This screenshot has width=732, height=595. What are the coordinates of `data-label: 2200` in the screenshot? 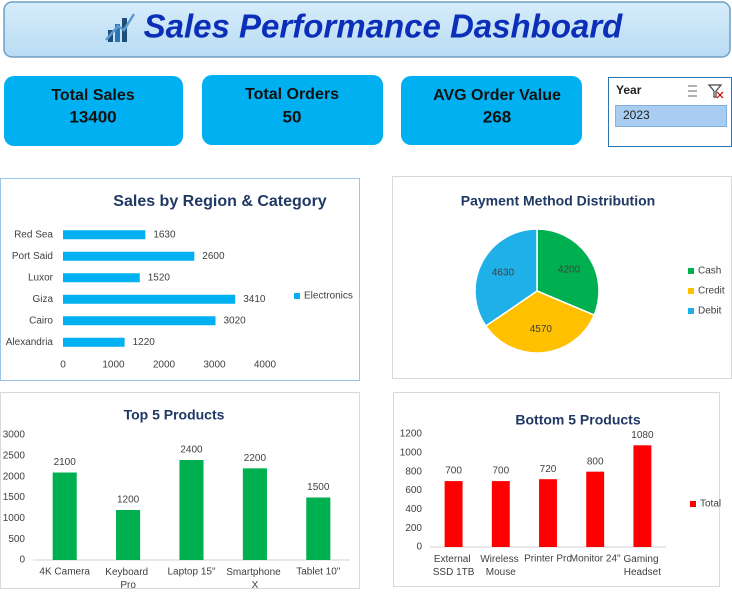 It's located at (255, 458).